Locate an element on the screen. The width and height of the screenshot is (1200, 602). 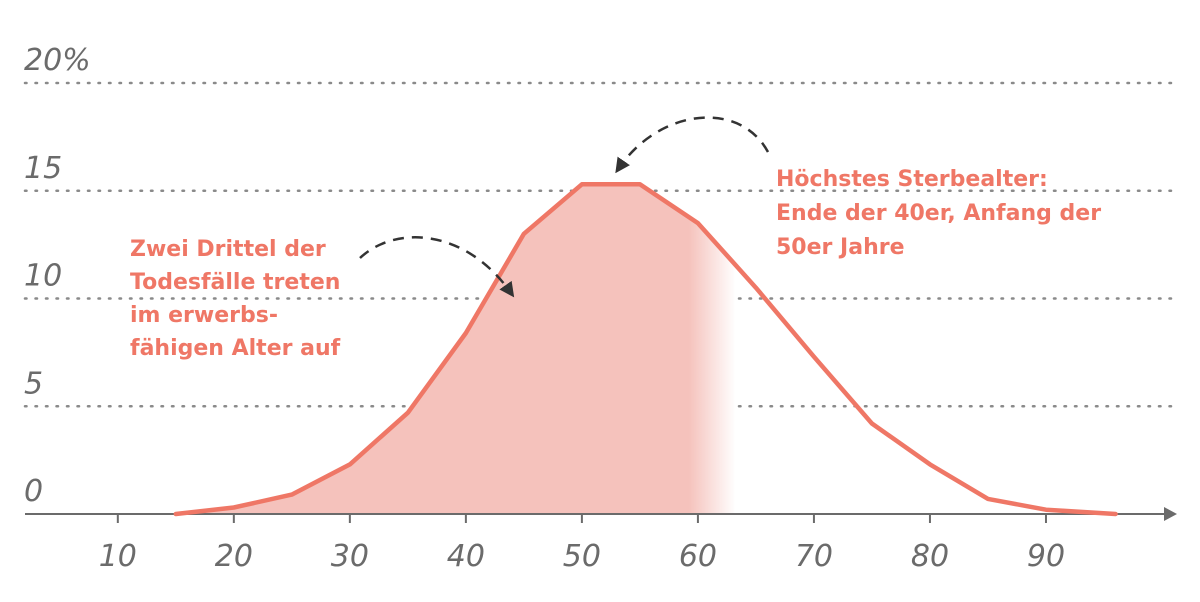
x-tick-label: 60 is located at coordinates (698, 556).